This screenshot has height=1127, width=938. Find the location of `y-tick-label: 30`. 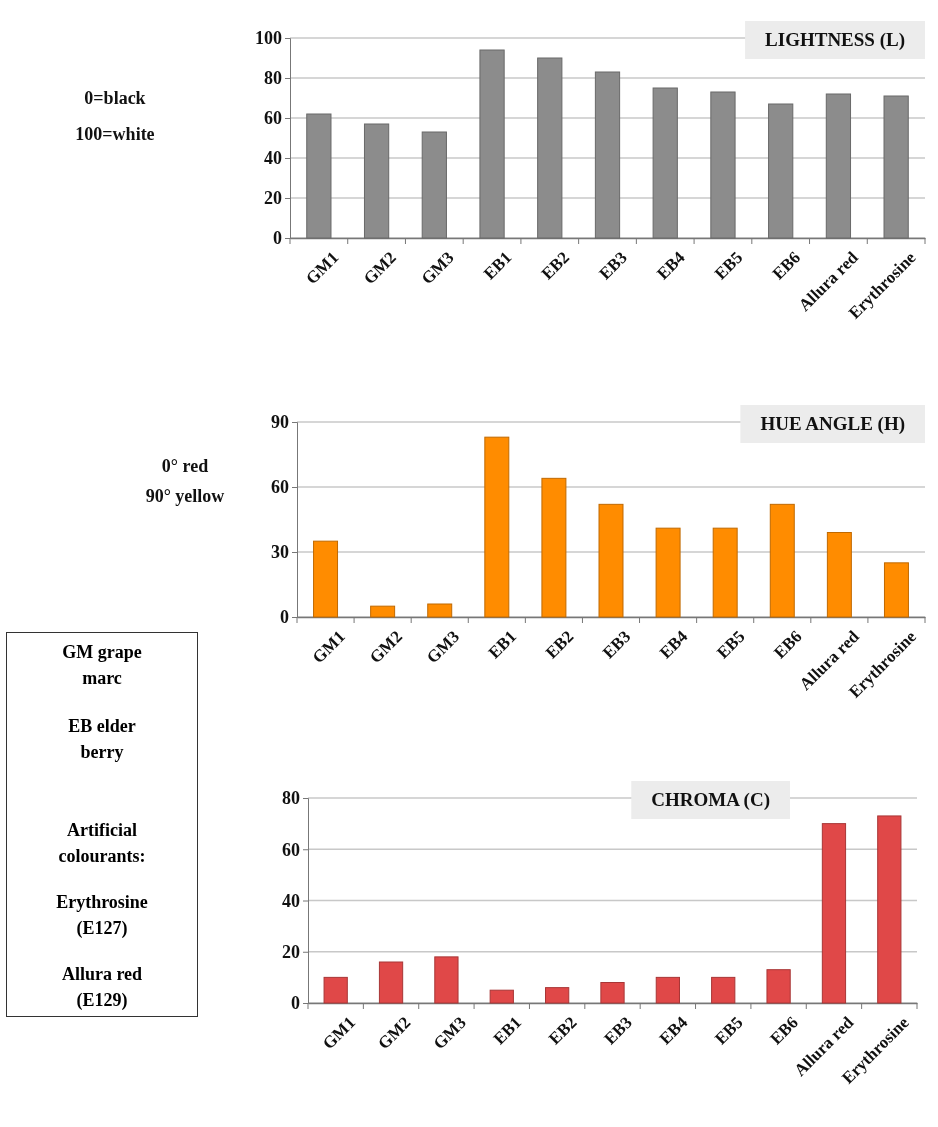

y-tick-label: 30 is located at coordinates (280, 552).